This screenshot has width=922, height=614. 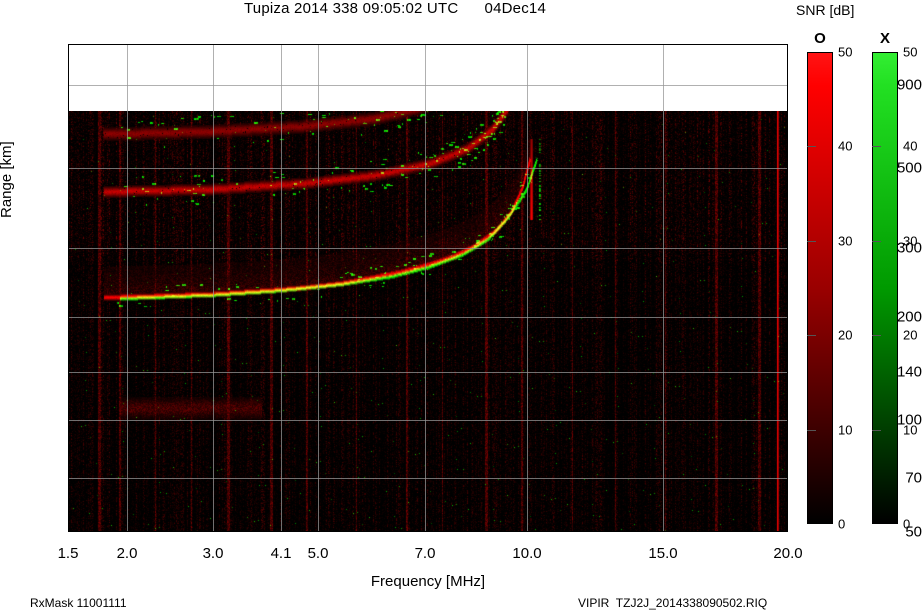 I want to click on y-tick-label: 70, so click(x=913, y=478).